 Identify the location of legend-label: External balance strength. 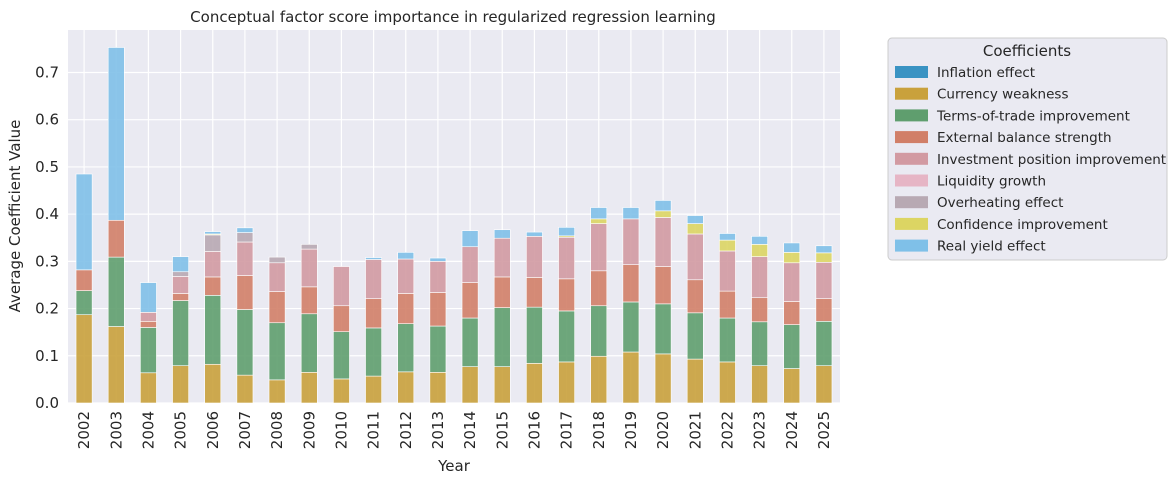
(1024, 138).